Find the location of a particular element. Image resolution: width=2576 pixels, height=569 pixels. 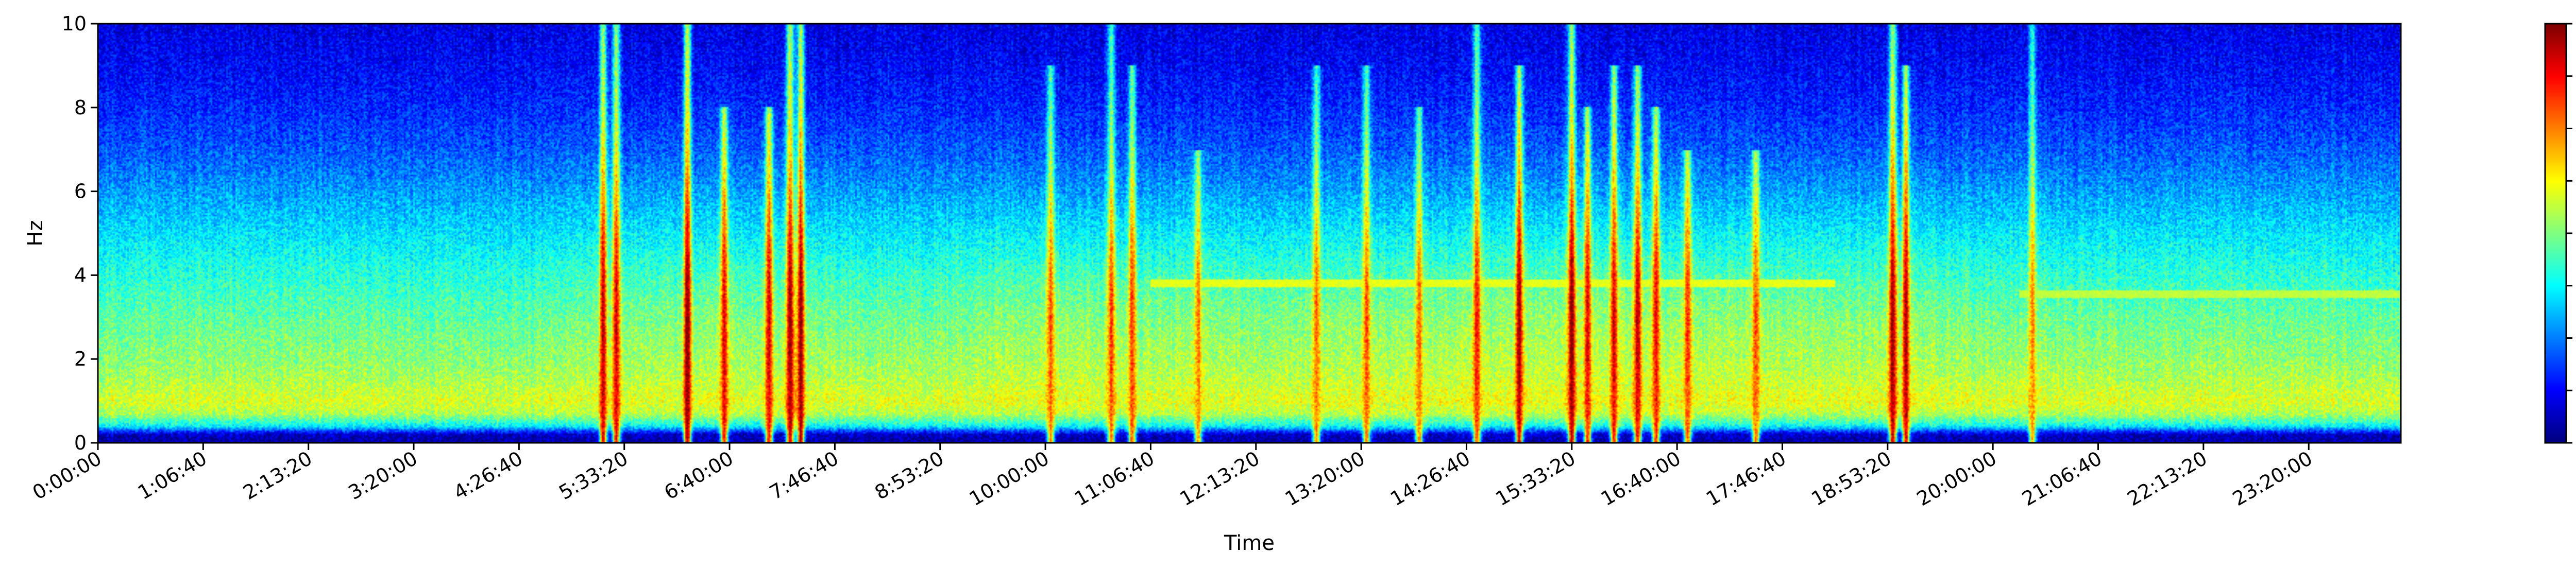

x-tick-label: 11:06:40 is located at coordinates (1114, 478).